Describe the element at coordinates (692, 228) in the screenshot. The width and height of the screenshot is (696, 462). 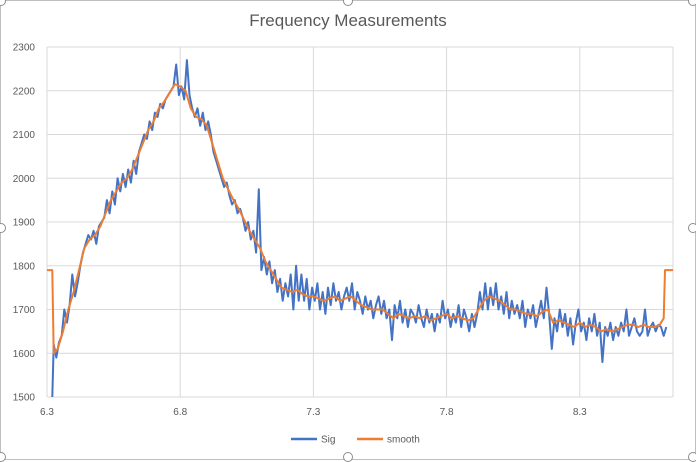
I see `resize-handle-right` at that location.